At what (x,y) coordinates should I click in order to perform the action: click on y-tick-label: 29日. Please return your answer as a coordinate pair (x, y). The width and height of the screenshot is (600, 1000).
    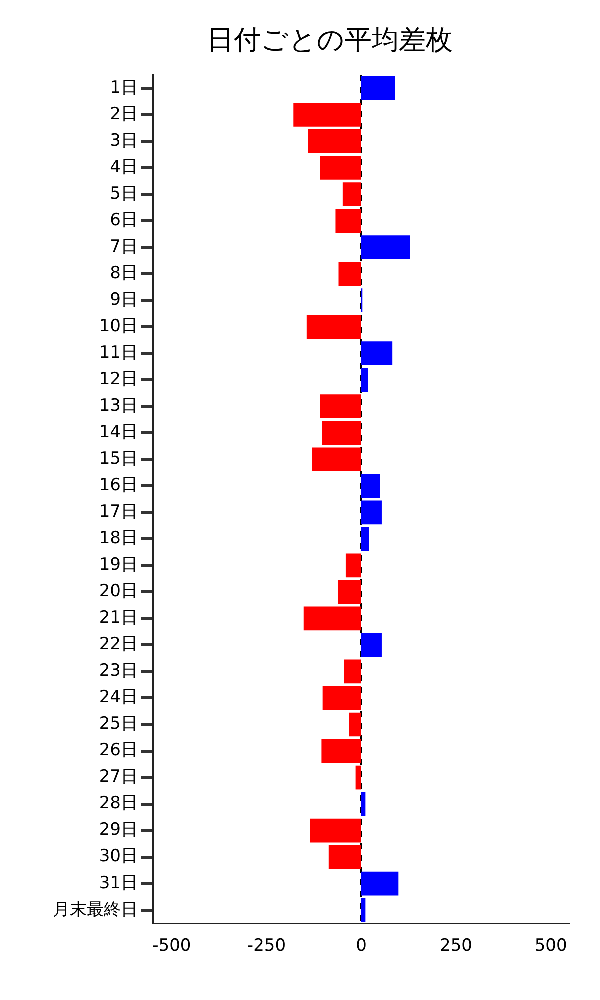
    Looking at the image, I should click on (118, 830).